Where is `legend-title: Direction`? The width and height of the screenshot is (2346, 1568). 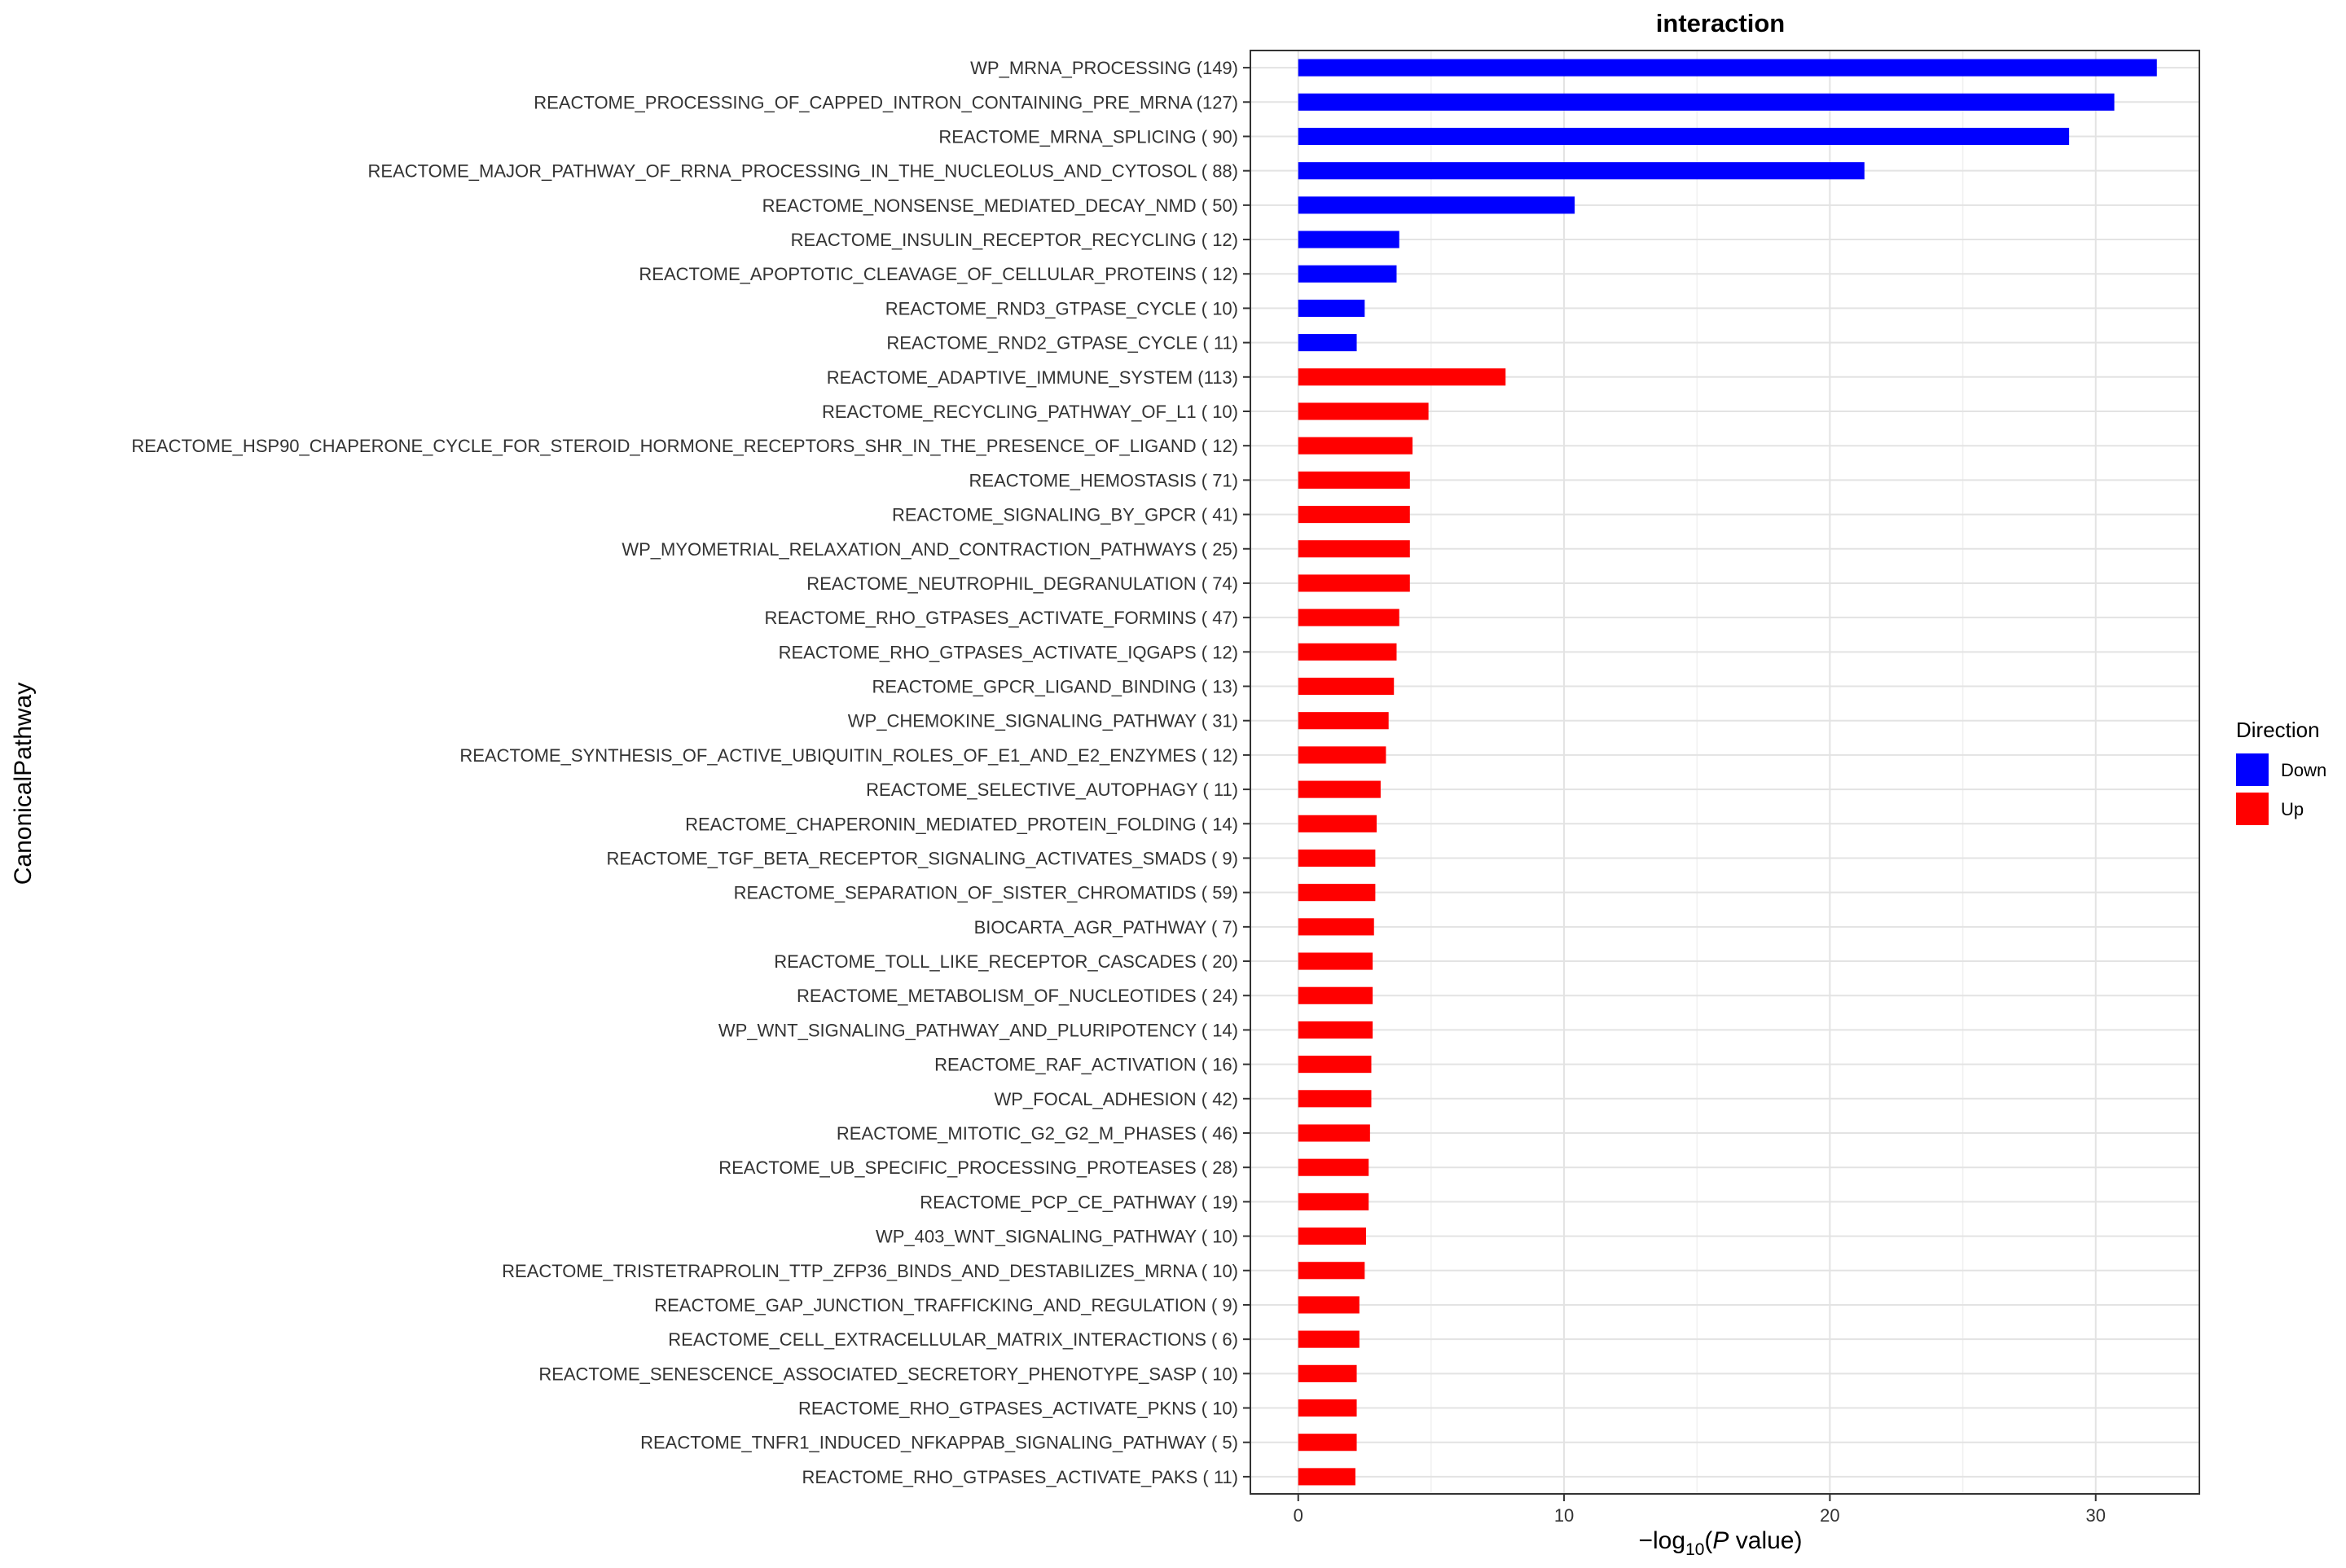 legend-title: Direction is located at coordinates (2278, 730).